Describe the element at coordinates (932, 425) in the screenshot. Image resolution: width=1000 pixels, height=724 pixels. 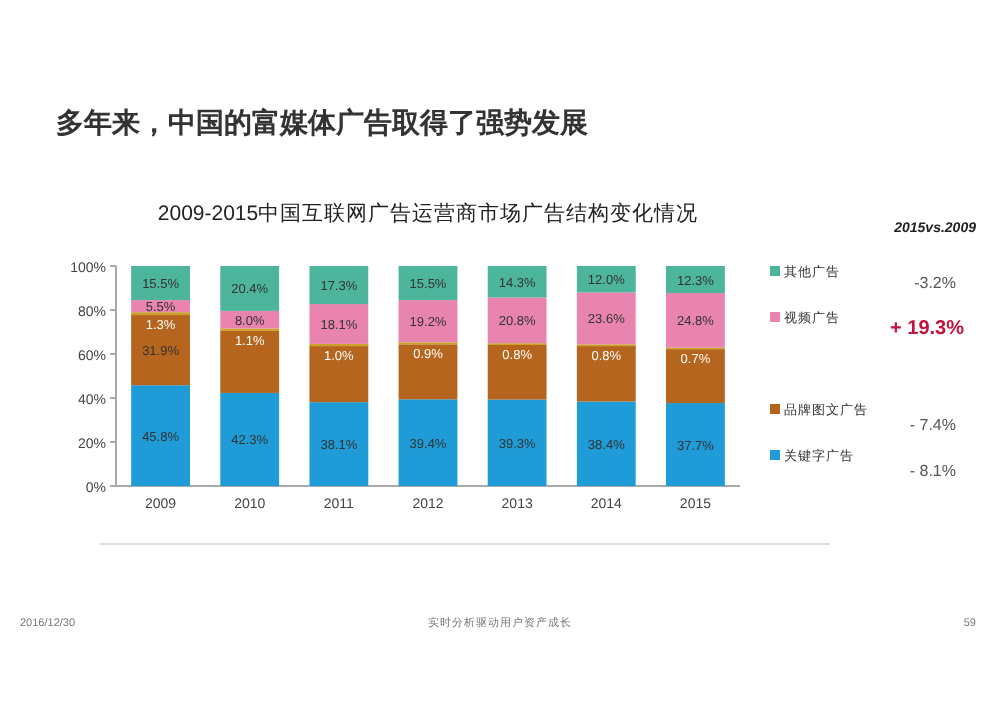
I see `text: - 7.4%` at that location.